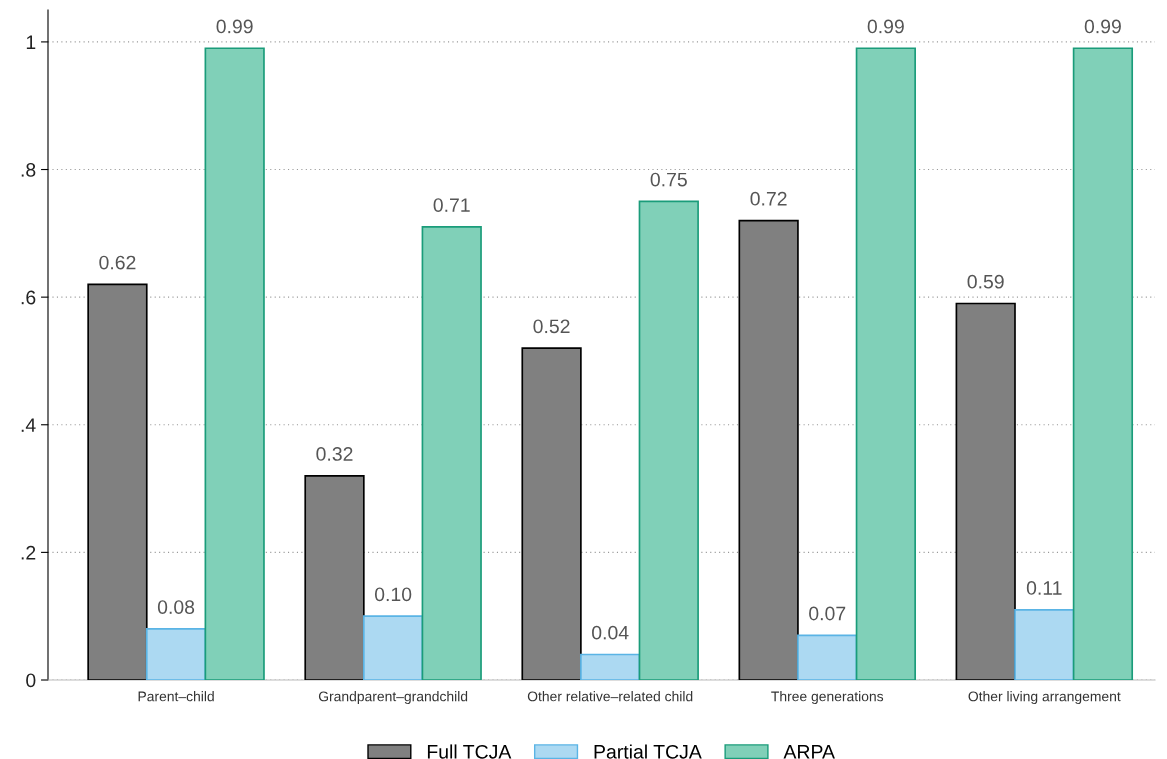 The height and width of the screenshot is (759, 1167). Describe the element at coordinates (1044, 588) in the screenshot. I see `data-label: 0.11` at that location.